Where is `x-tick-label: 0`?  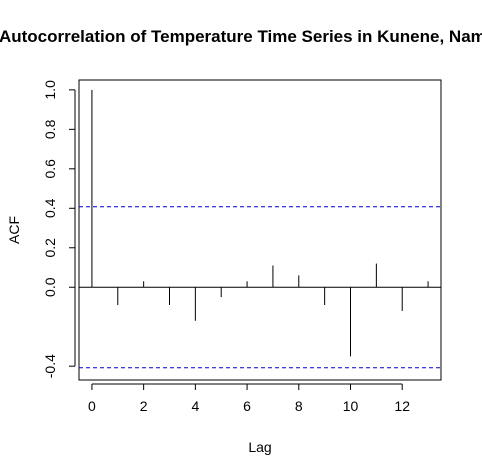 x-tick-label: 0 is located at coordinates (92, 406).